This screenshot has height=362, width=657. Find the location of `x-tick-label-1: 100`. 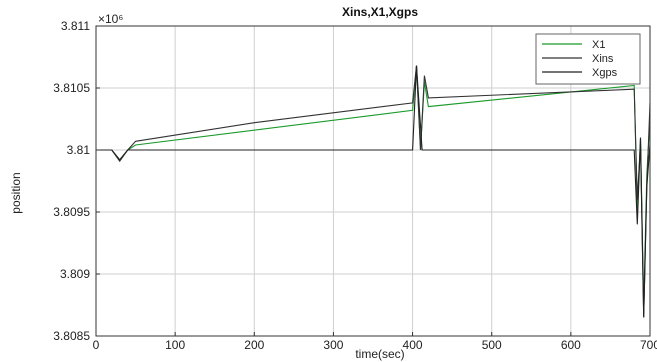

x-tick-label-1: 100 is located at coordinates (175, 345).